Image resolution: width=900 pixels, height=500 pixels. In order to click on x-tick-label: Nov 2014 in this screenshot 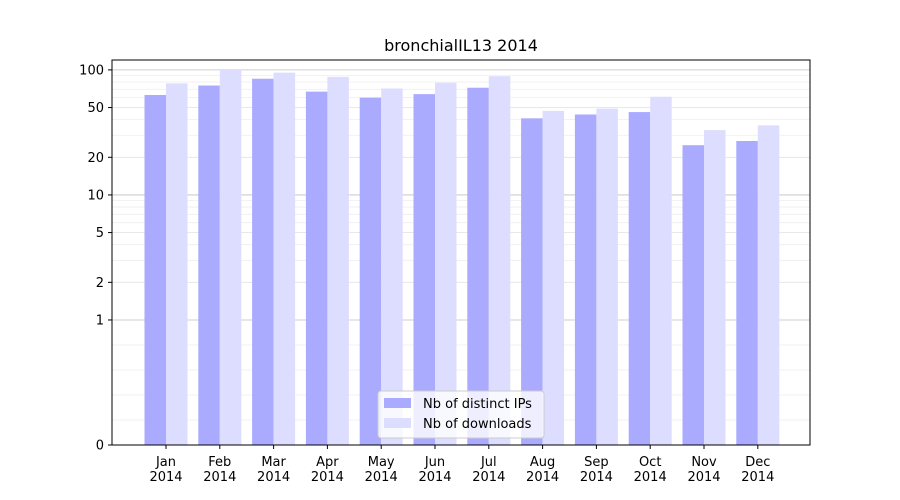, I will do `click(703, 470)`.